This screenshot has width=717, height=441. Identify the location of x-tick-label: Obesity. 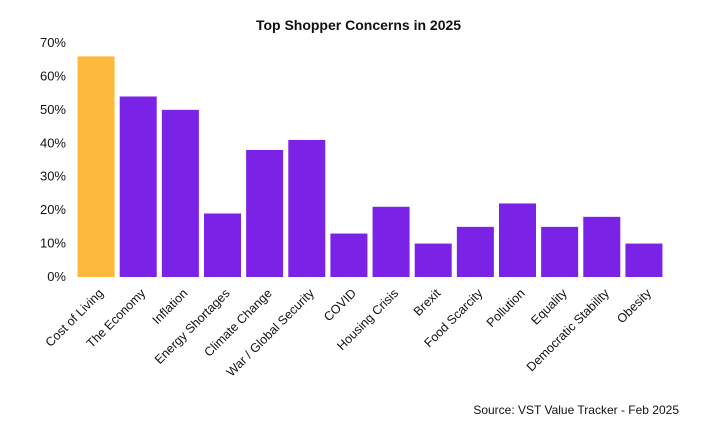
(634, 306).